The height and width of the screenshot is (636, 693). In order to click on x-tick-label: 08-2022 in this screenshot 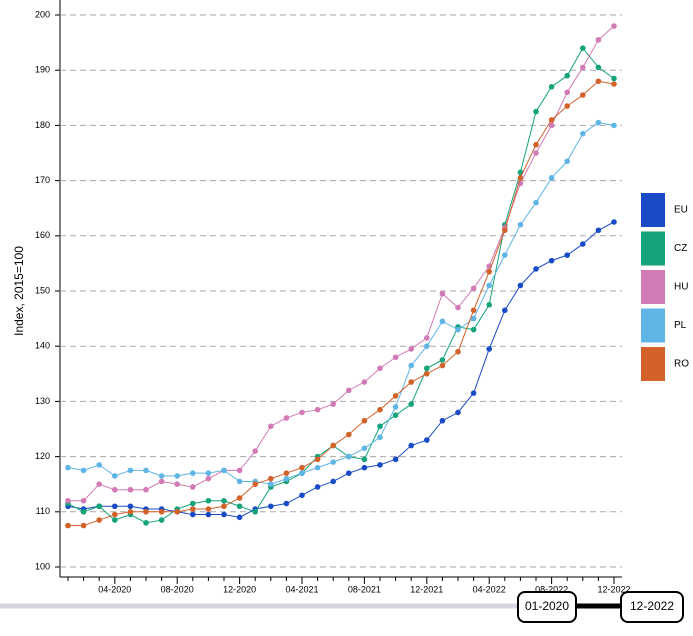, I will do `click(551, 589)`.